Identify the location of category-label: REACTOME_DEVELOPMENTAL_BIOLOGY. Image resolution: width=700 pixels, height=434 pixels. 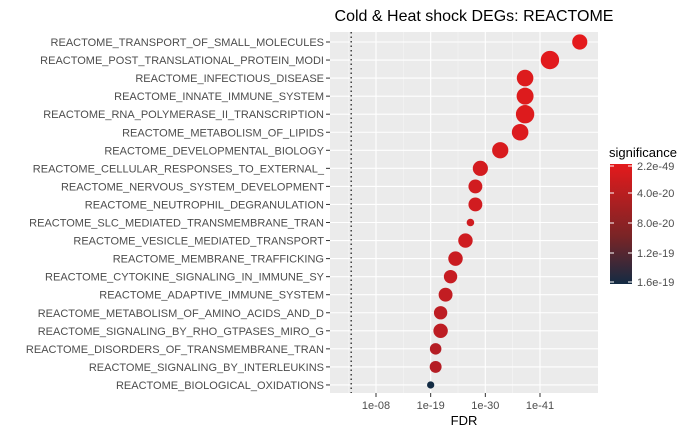
(214, 151).